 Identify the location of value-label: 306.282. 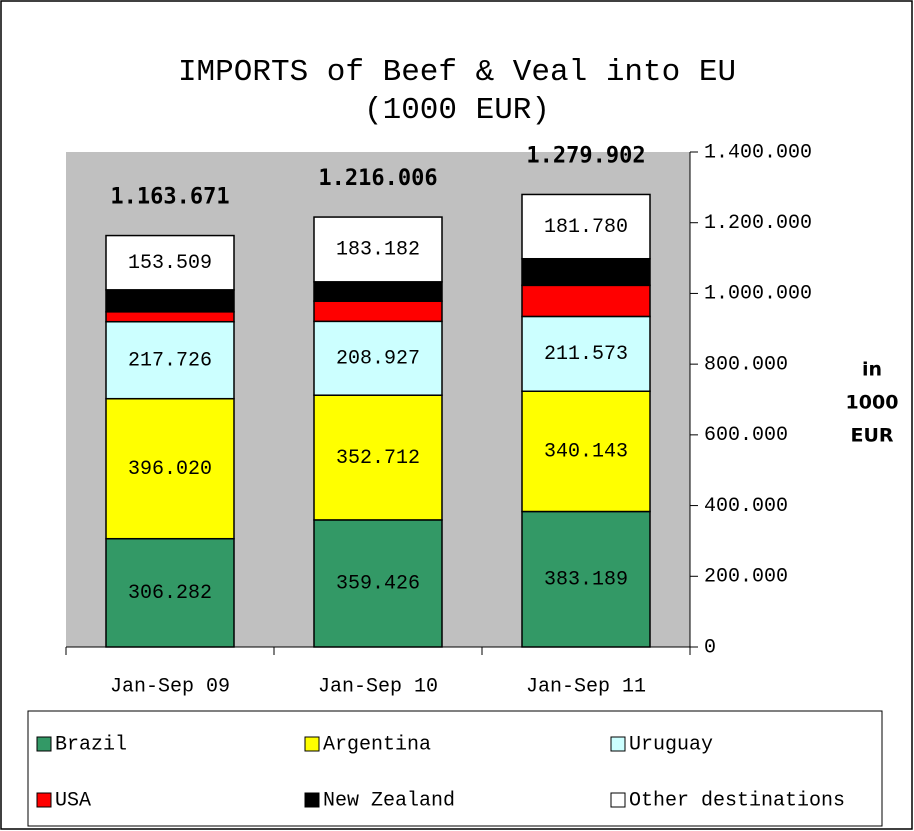
(170, 593).